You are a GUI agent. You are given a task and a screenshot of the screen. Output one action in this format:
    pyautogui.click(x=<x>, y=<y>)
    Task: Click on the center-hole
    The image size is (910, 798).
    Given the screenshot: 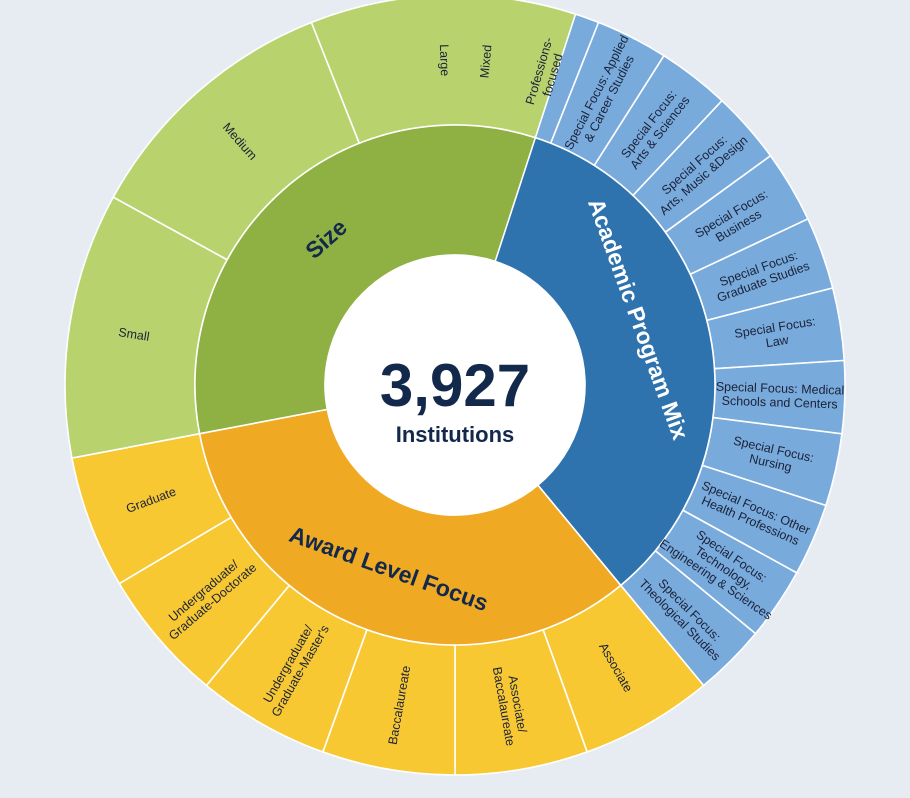 What is the action you would take?
    pyautogui.click(x=455, y=385)
    